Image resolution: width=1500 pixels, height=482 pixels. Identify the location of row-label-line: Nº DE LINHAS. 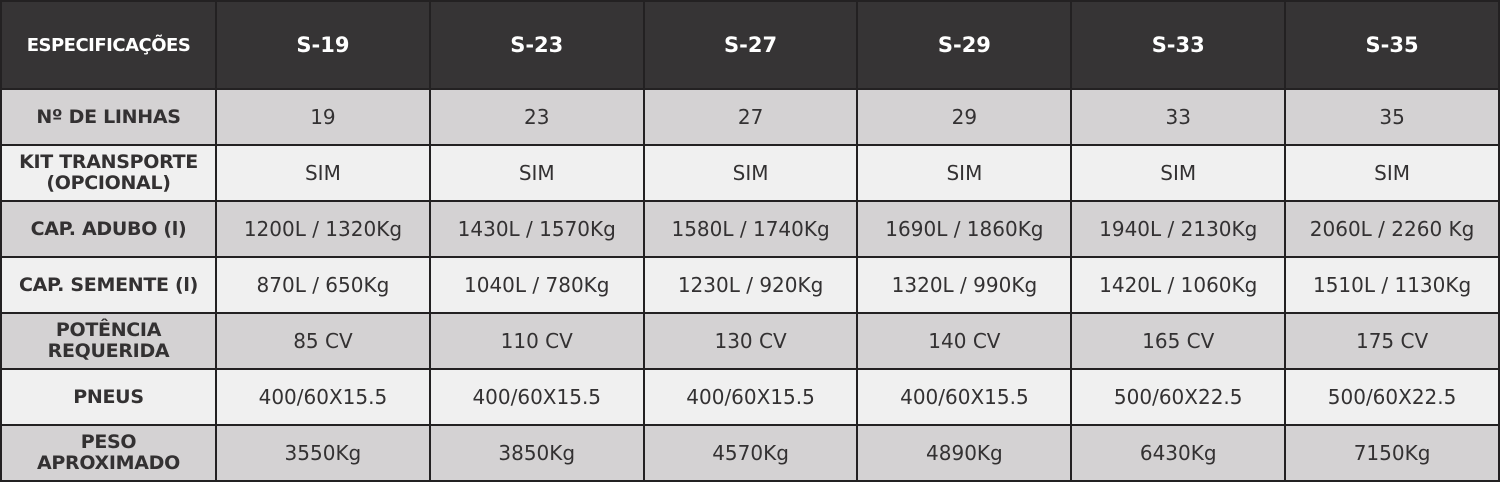
(108, 116).